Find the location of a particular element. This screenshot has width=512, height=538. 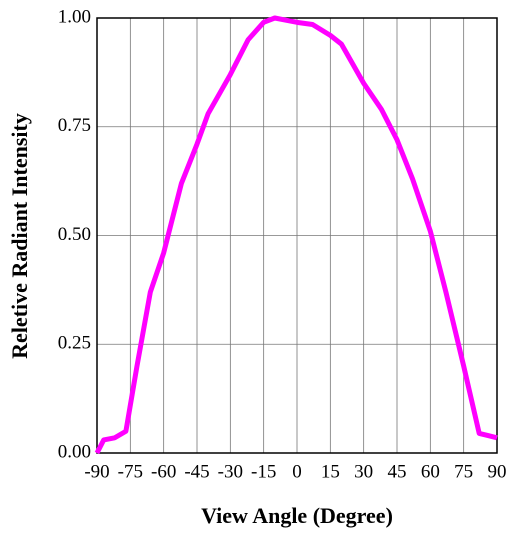

x-tick-label: -75 is located at coordinates (130, 471).